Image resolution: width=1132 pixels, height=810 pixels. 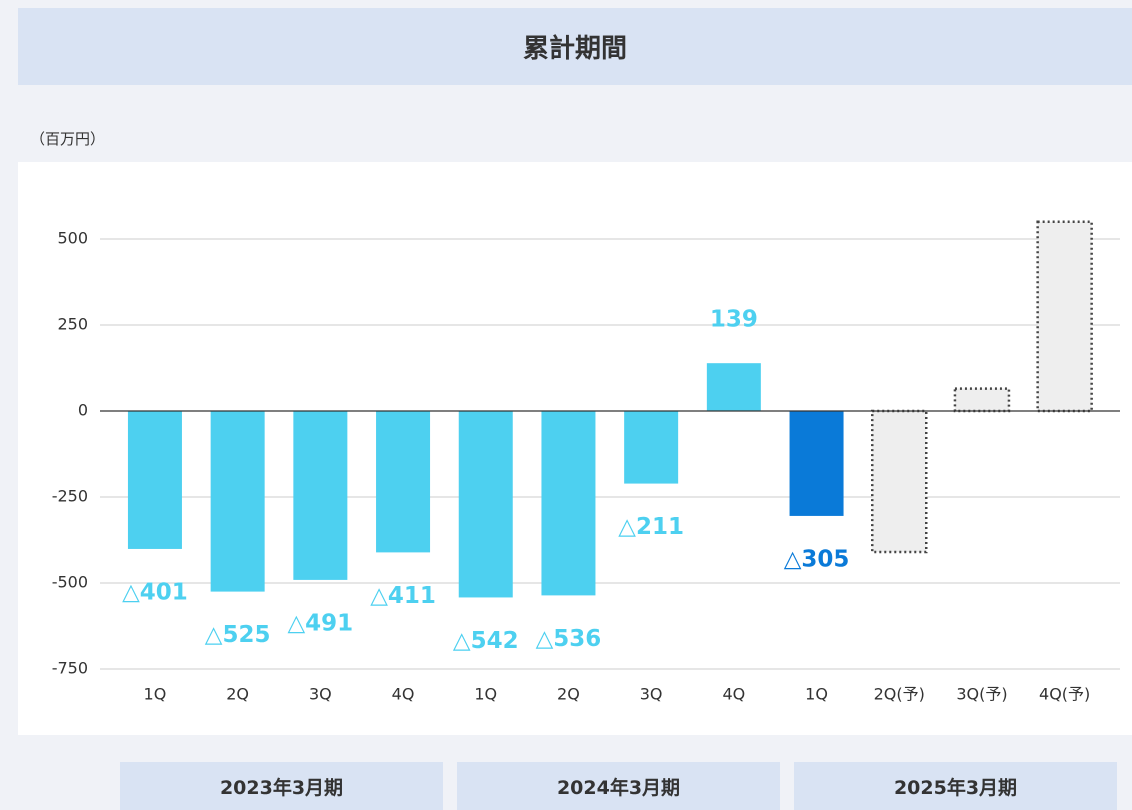 I want to click on period-label: 2023年3月期, so click(x=281, y=786).